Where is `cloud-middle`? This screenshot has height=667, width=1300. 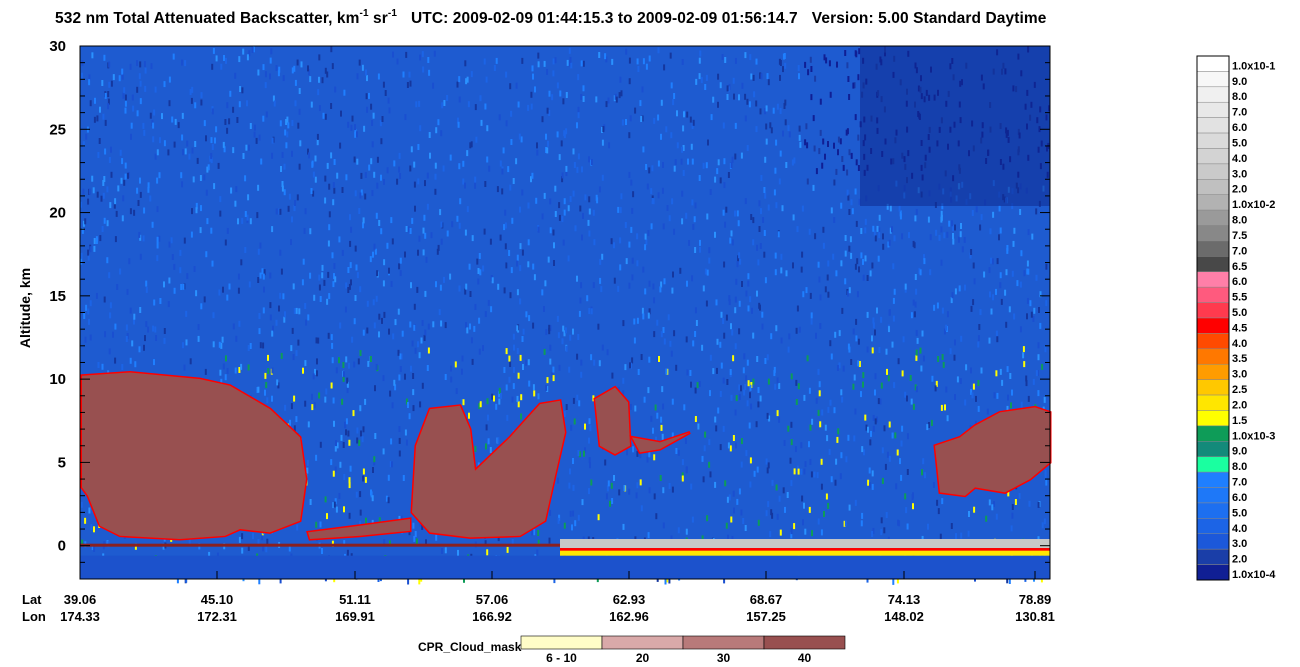 cloud-middle is located at coordinates (488, 469).